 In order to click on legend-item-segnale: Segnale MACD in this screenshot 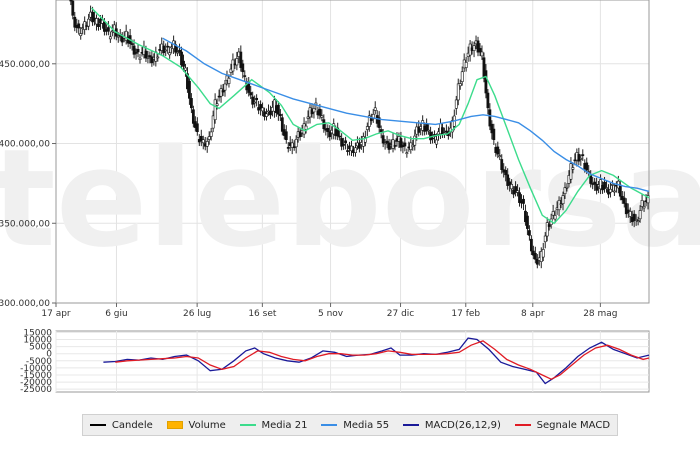, I will do `click(562, 425)`.